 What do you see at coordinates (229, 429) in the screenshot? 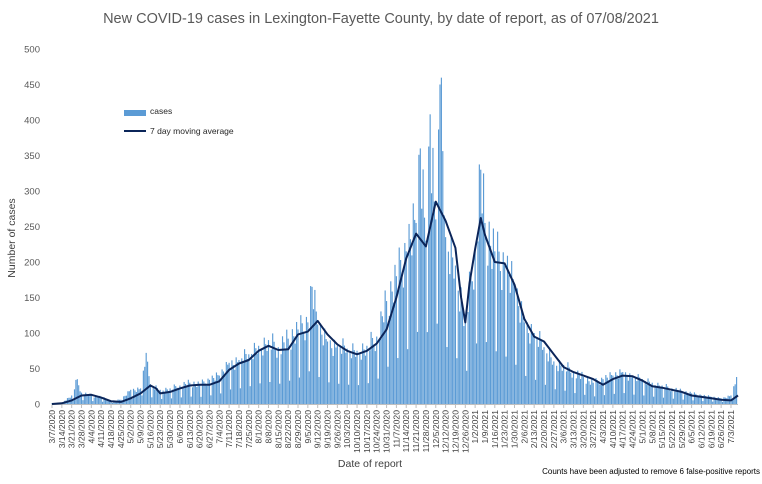
I see `x-tick-label: 7/11/2020` at bounding box center [229, 429].